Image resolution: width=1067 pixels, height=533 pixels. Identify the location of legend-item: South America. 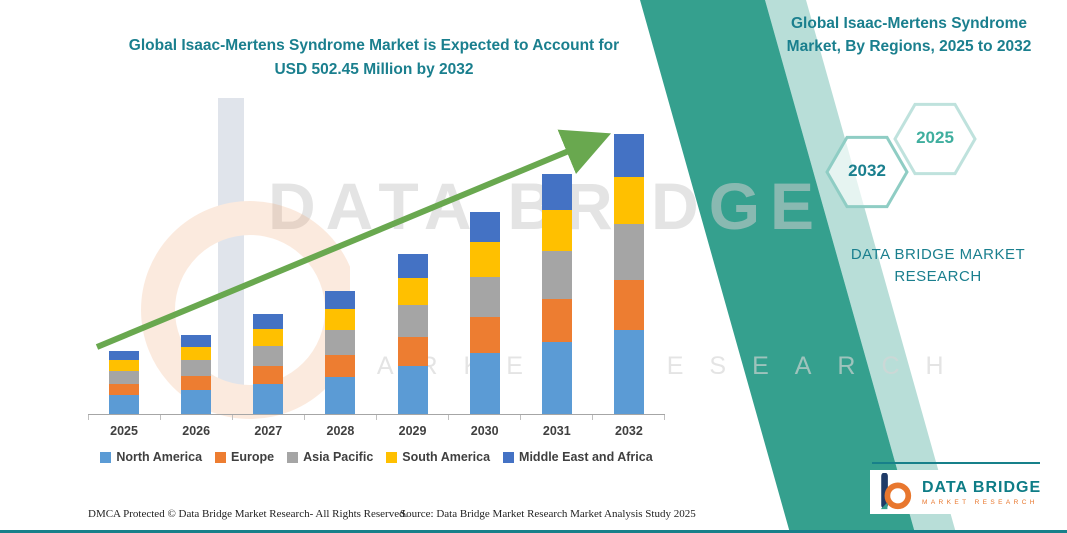
(438, 457).